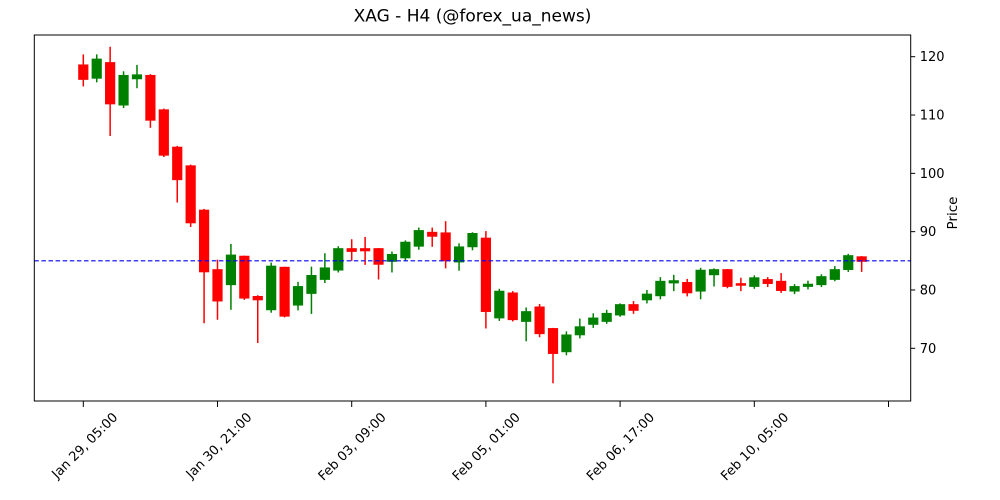 The image size is (1000, 500). I want to click on y-tick-label: 70, so click(928, 349).